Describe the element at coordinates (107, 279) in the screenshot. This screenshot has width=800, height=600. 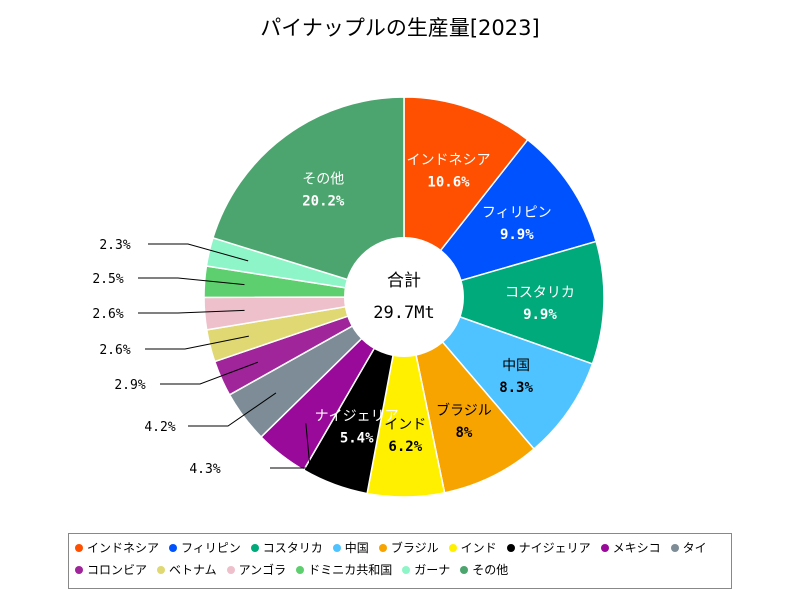
I see `data-label: 2.5%` at that location.